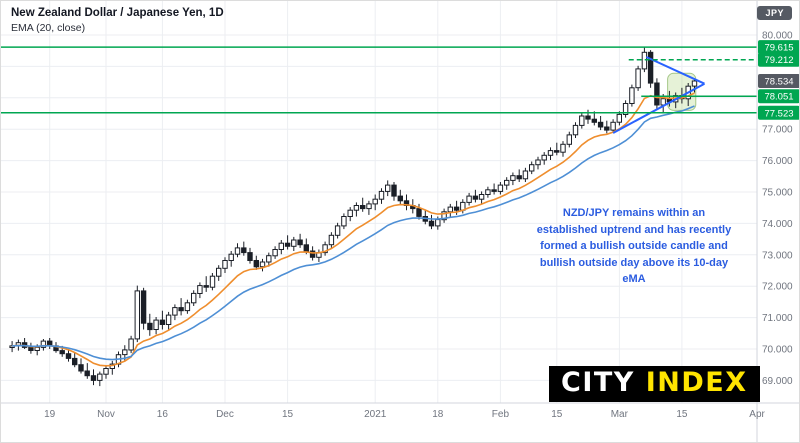 The width and height of the screenshot is (800, 443). Describe the element at coordinates (777, 161) in the screenshot. I see `price-tick-label: 76.000` at that location.